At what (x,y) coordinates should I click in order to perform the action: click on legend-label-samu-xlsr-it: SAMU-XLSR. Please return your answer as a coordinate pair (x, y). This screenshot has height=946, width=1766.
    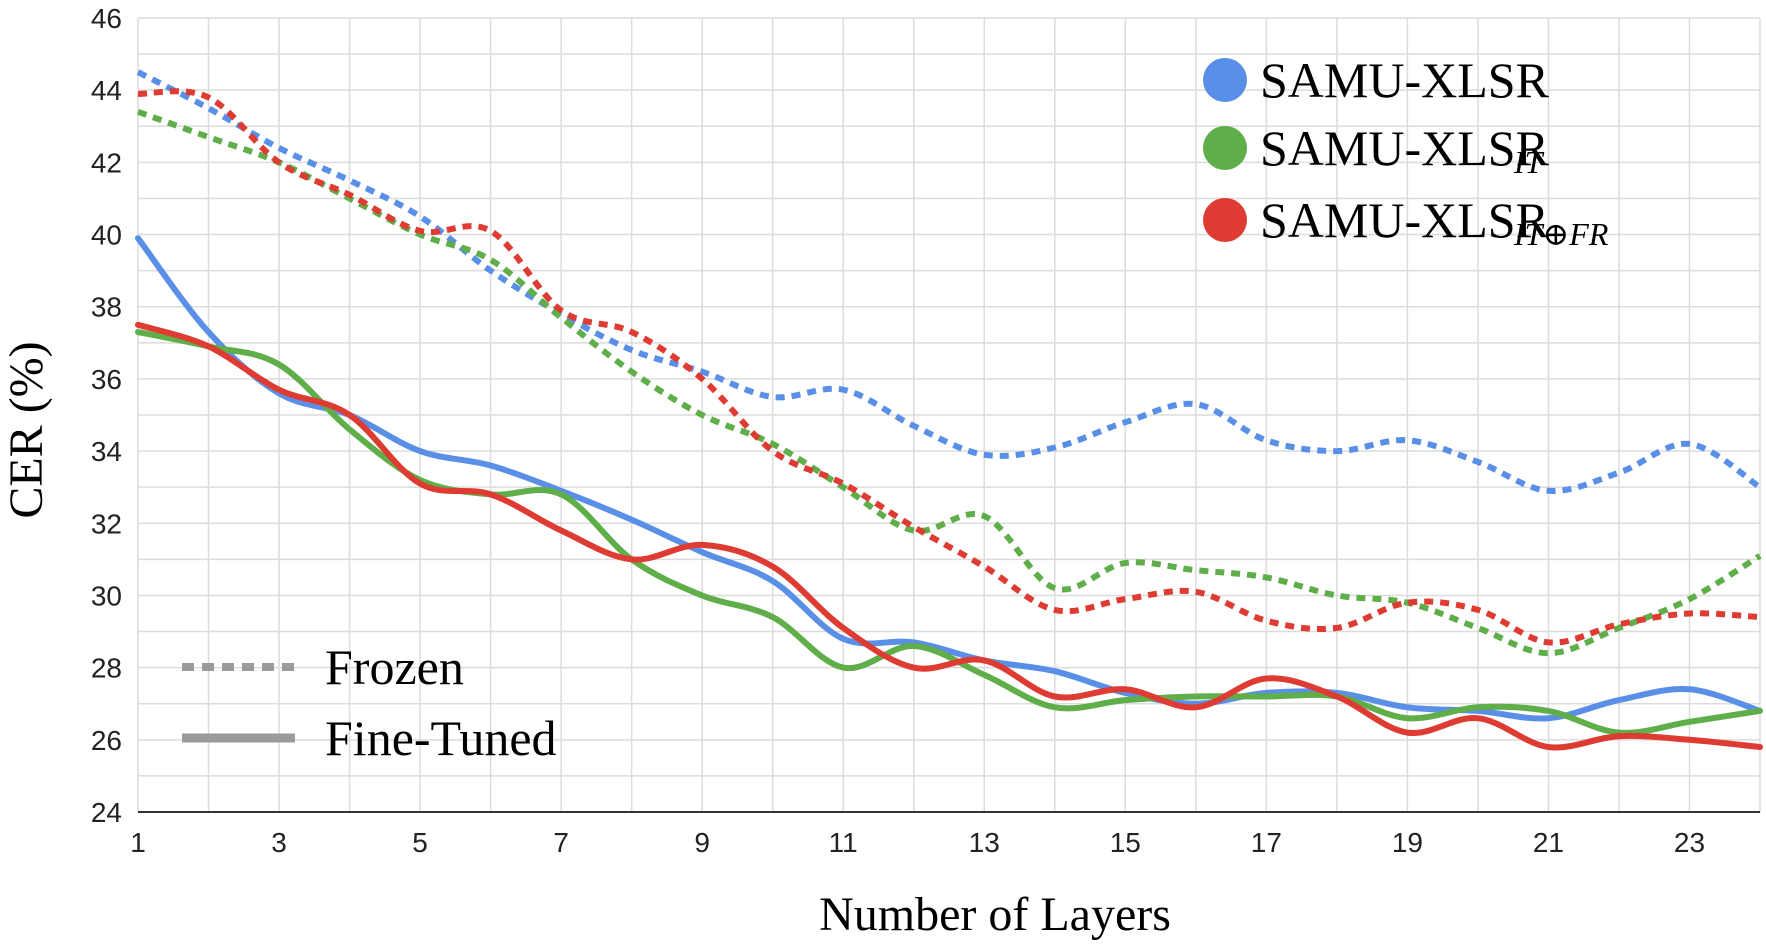
    Looking at the image, I should click on (1405, 148).